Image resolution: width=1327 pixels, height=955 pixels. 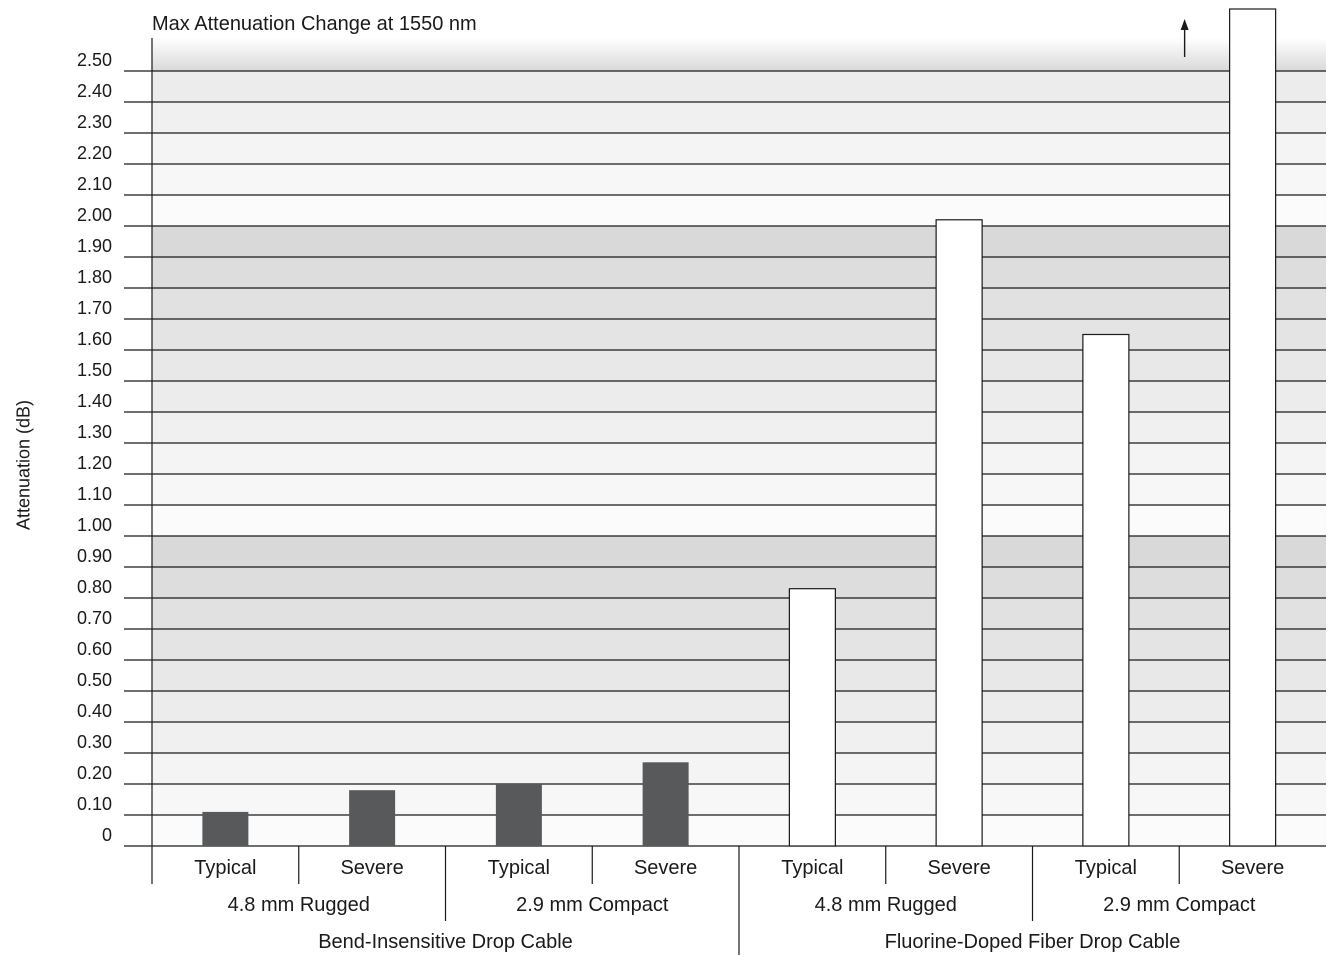 I want to click on y-tick-label: 1.20, so click(x=94, y=463).